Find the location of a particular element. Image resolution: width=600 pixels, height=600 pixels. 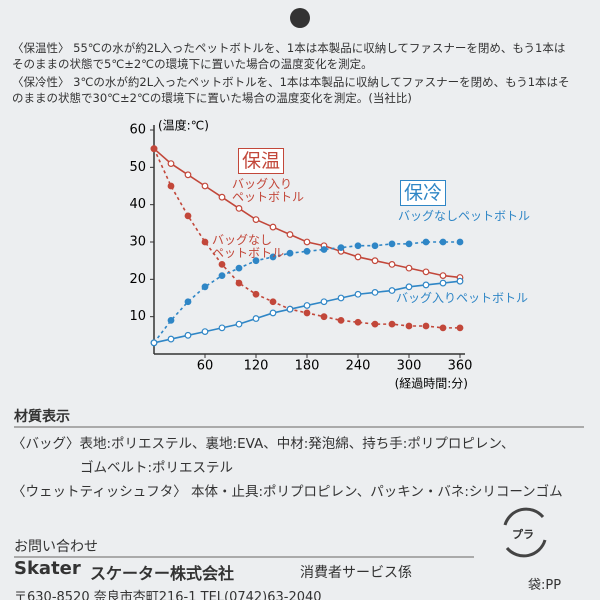

series-label: バッグなし ペットボトル is located at coordinates (248, 246).